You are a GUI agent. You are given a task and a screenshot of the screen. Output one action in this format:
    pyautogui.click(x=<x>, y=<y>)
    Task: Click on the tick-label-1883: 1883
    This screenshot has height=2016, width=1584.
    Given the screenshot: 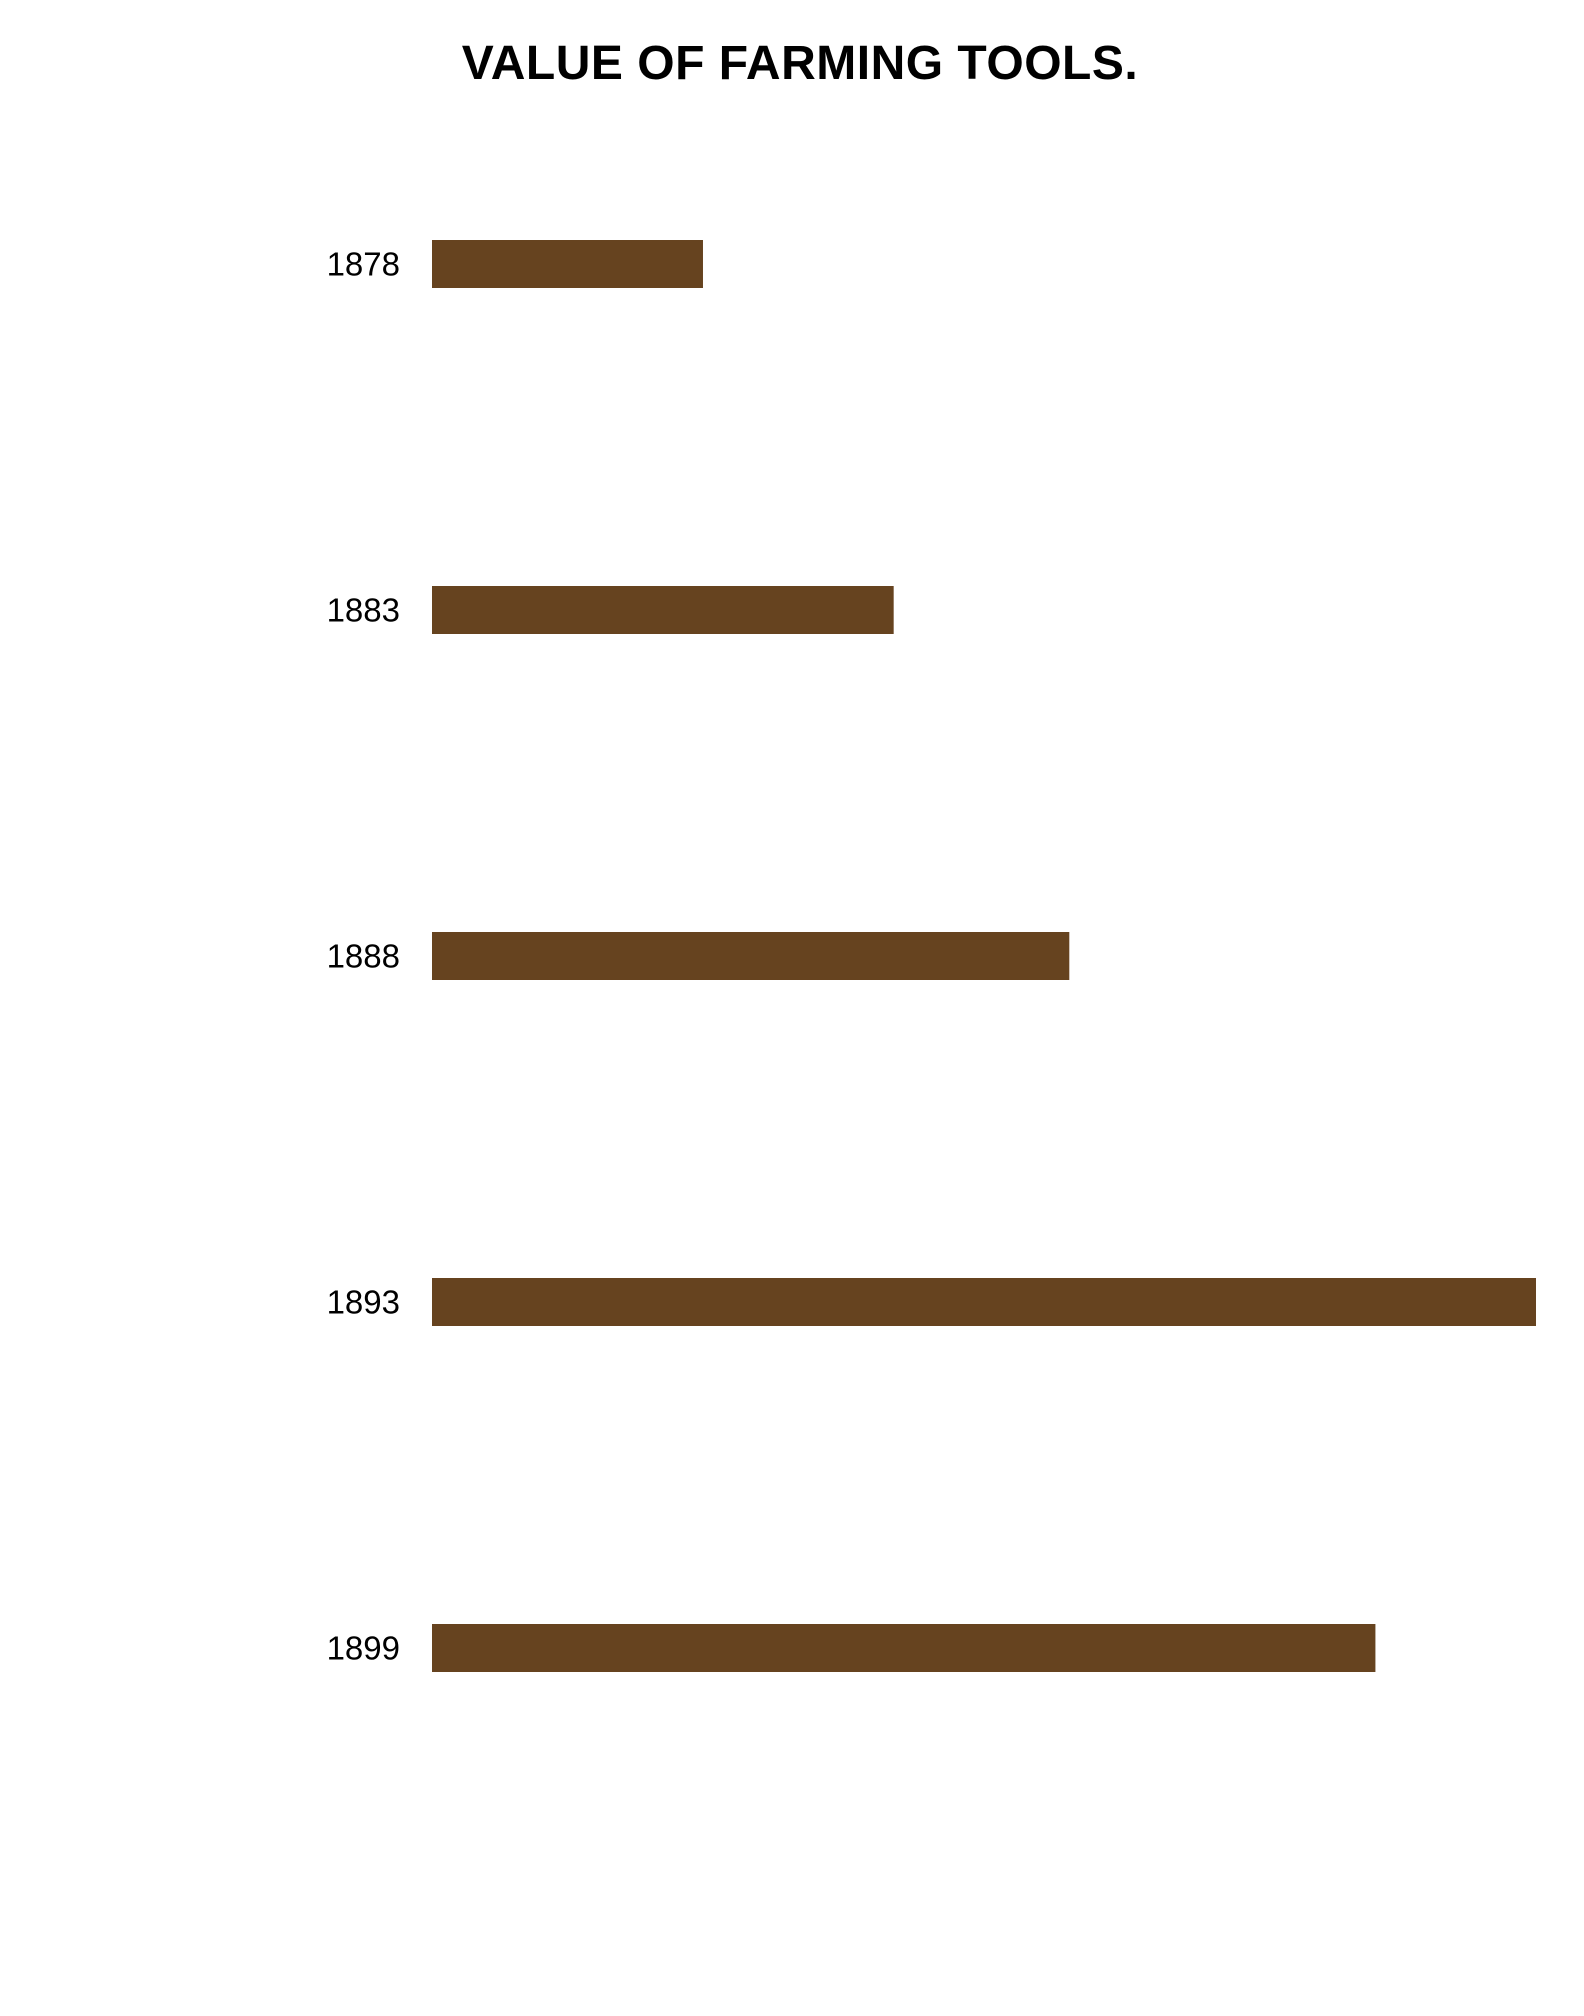 What is the action you would take?
    pyautogui.click(x=363, y=610)
    